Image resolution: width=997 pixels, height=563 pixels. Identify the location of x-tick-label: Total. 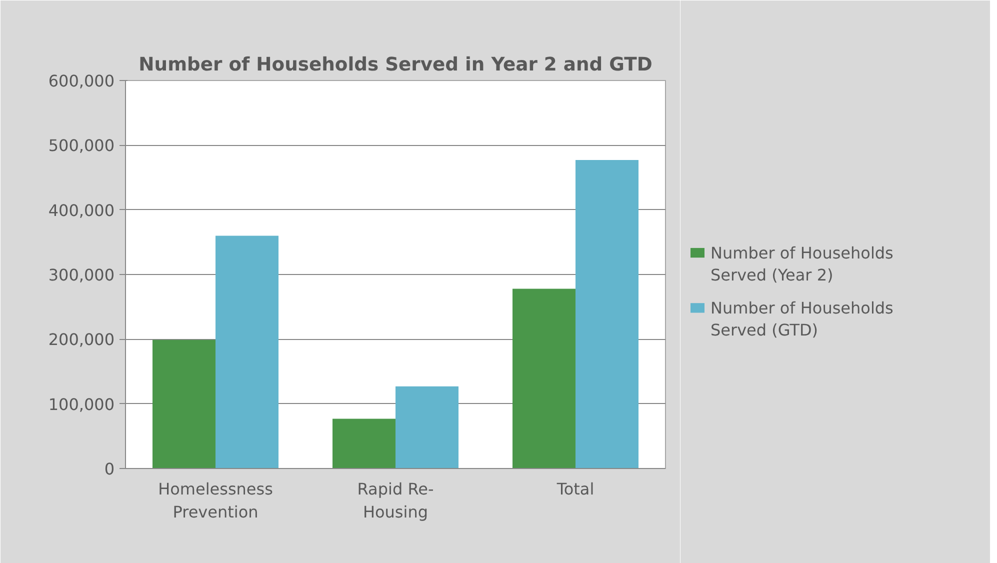
(575, 489).